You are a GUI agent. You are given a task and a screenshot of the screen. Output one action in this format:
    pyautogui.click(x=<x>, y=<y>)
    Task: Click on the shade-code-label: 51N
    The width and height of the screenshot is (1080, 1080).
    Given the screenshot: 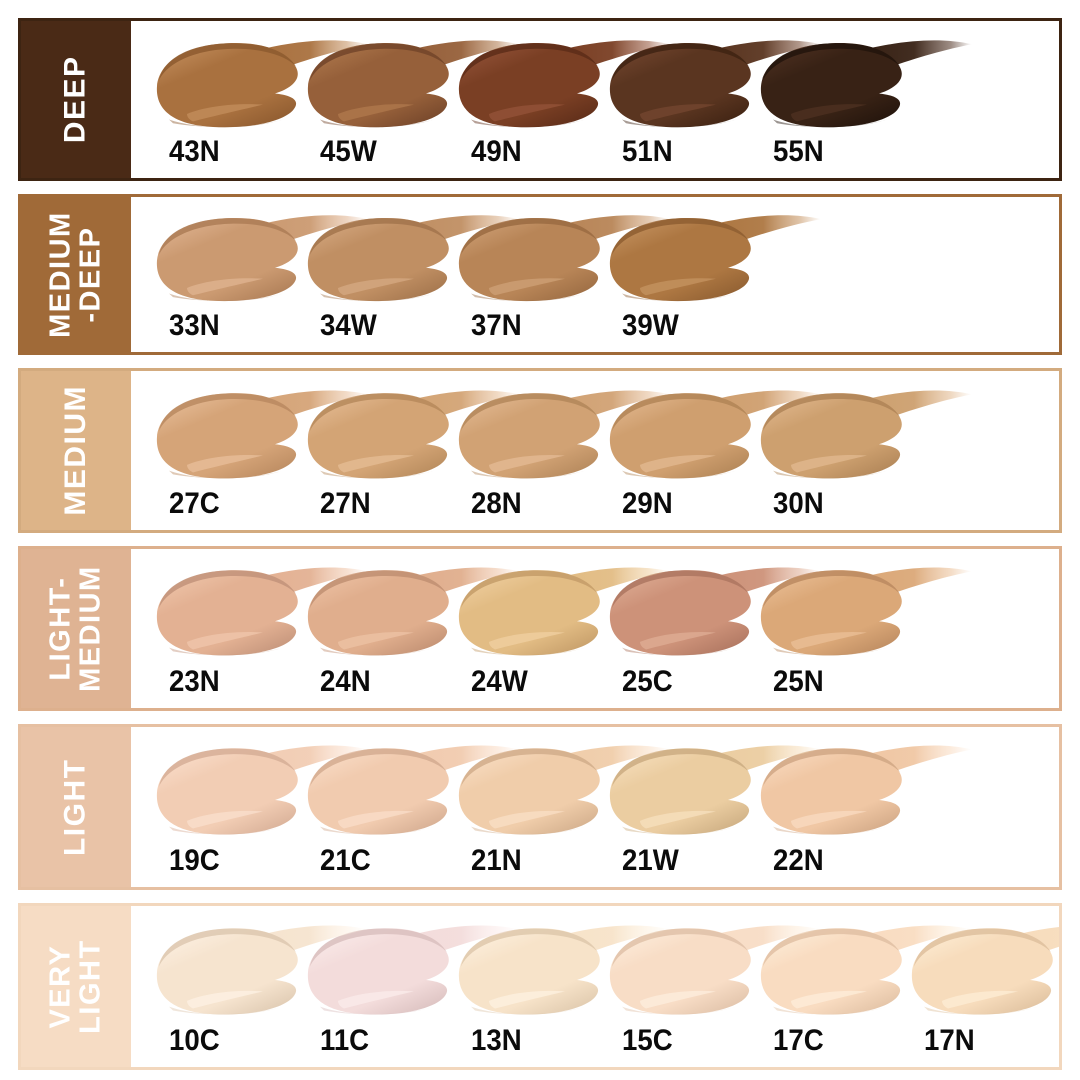 What is the action you would take?
    pyautogui.click(x=647, y=151)
    